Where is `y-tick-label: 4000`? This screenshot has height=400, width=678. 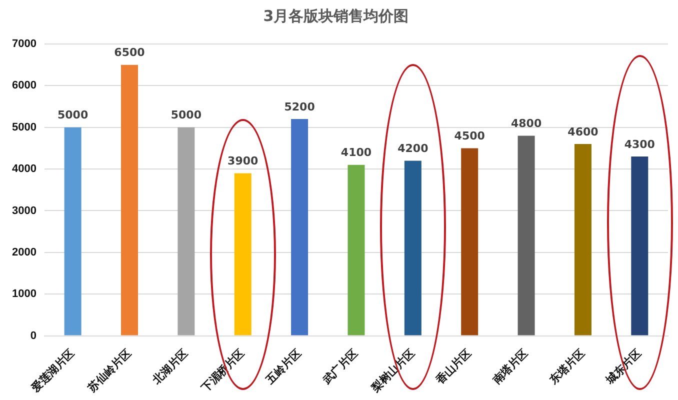
y-tick-label: 4000 is located at coordinates (24, 169).